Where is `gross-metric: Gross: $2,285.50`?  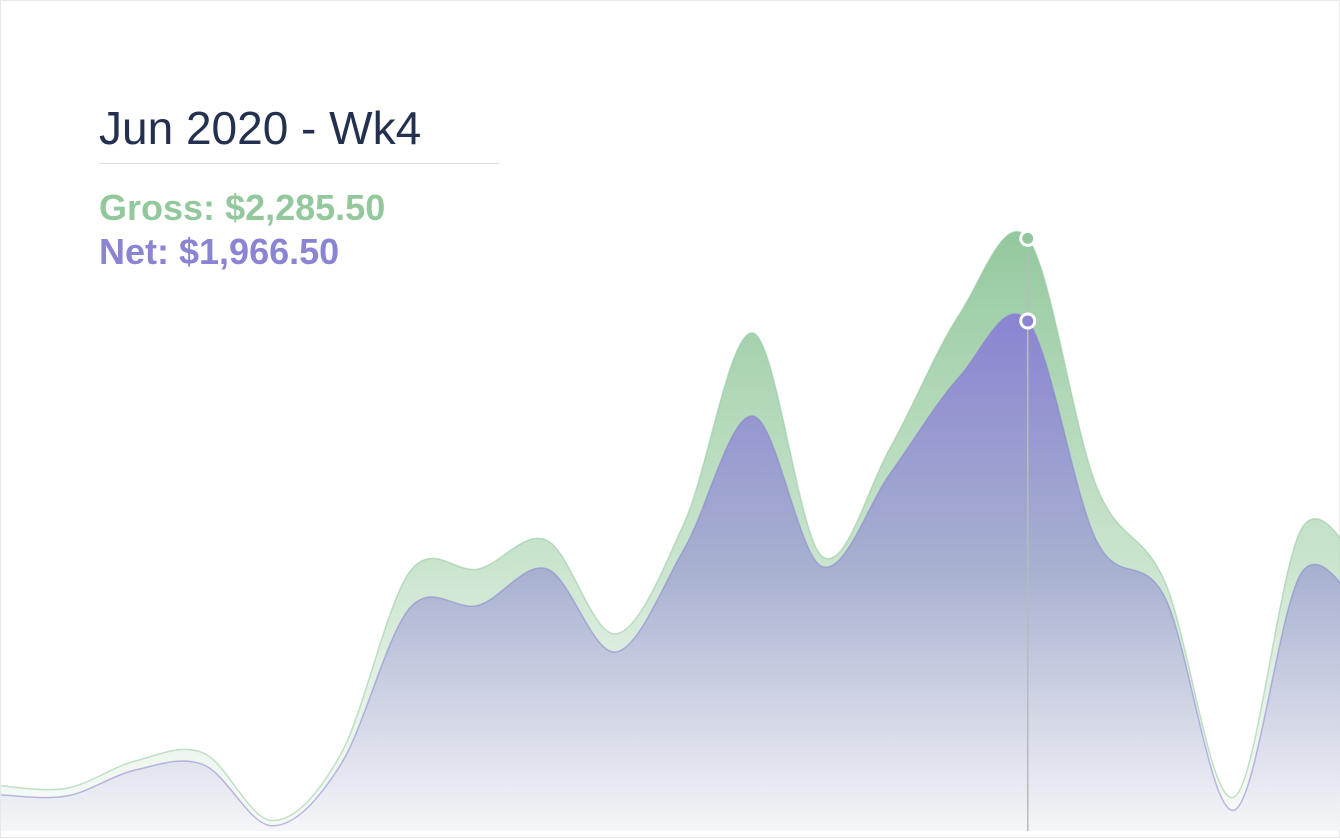 gross-metric: Gross: $2,285.50 is located at coordinates (299, 208).